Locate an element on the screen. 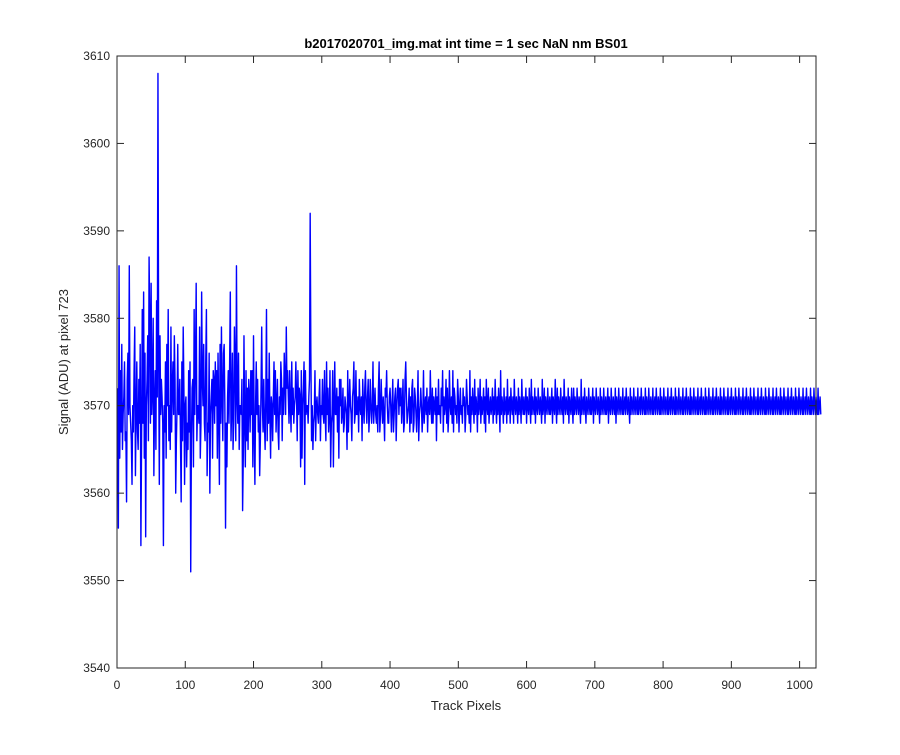 This screenshot has height=755, width=900. x-tick-label: 400 is located at coordinates (390, 685).